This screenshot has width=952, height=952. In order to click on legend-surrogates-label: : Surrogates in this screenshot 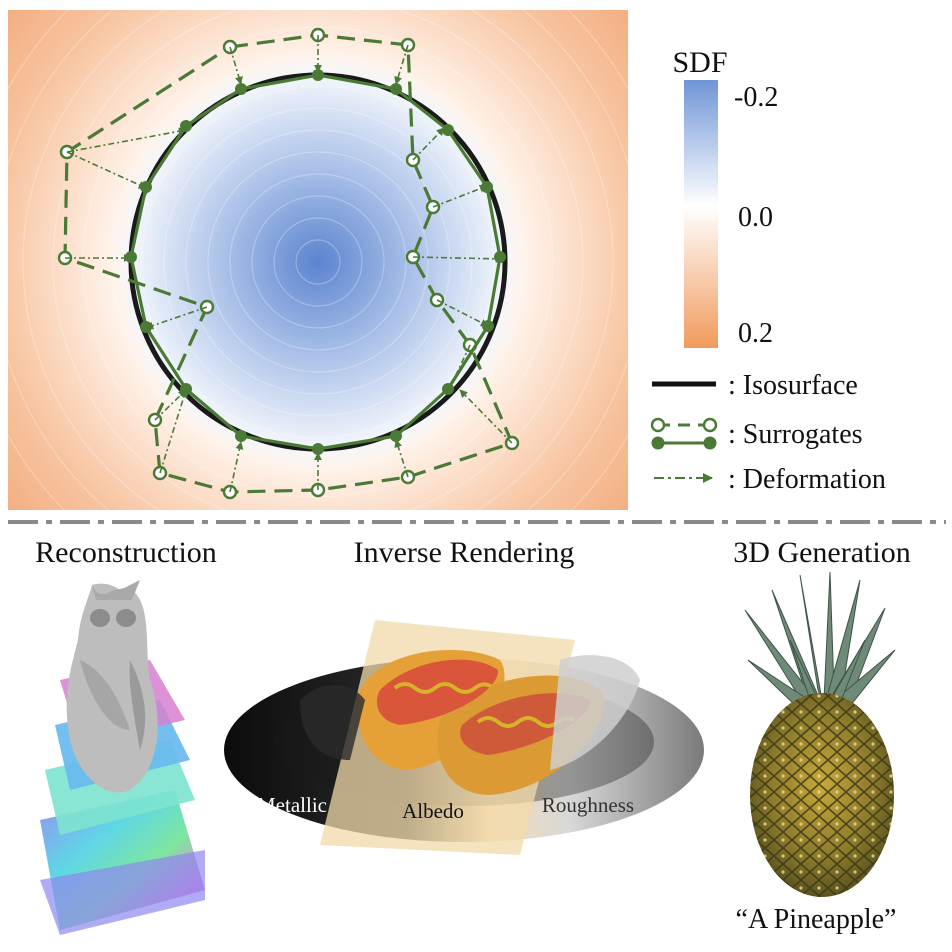, I will do `click(795, 434)`.